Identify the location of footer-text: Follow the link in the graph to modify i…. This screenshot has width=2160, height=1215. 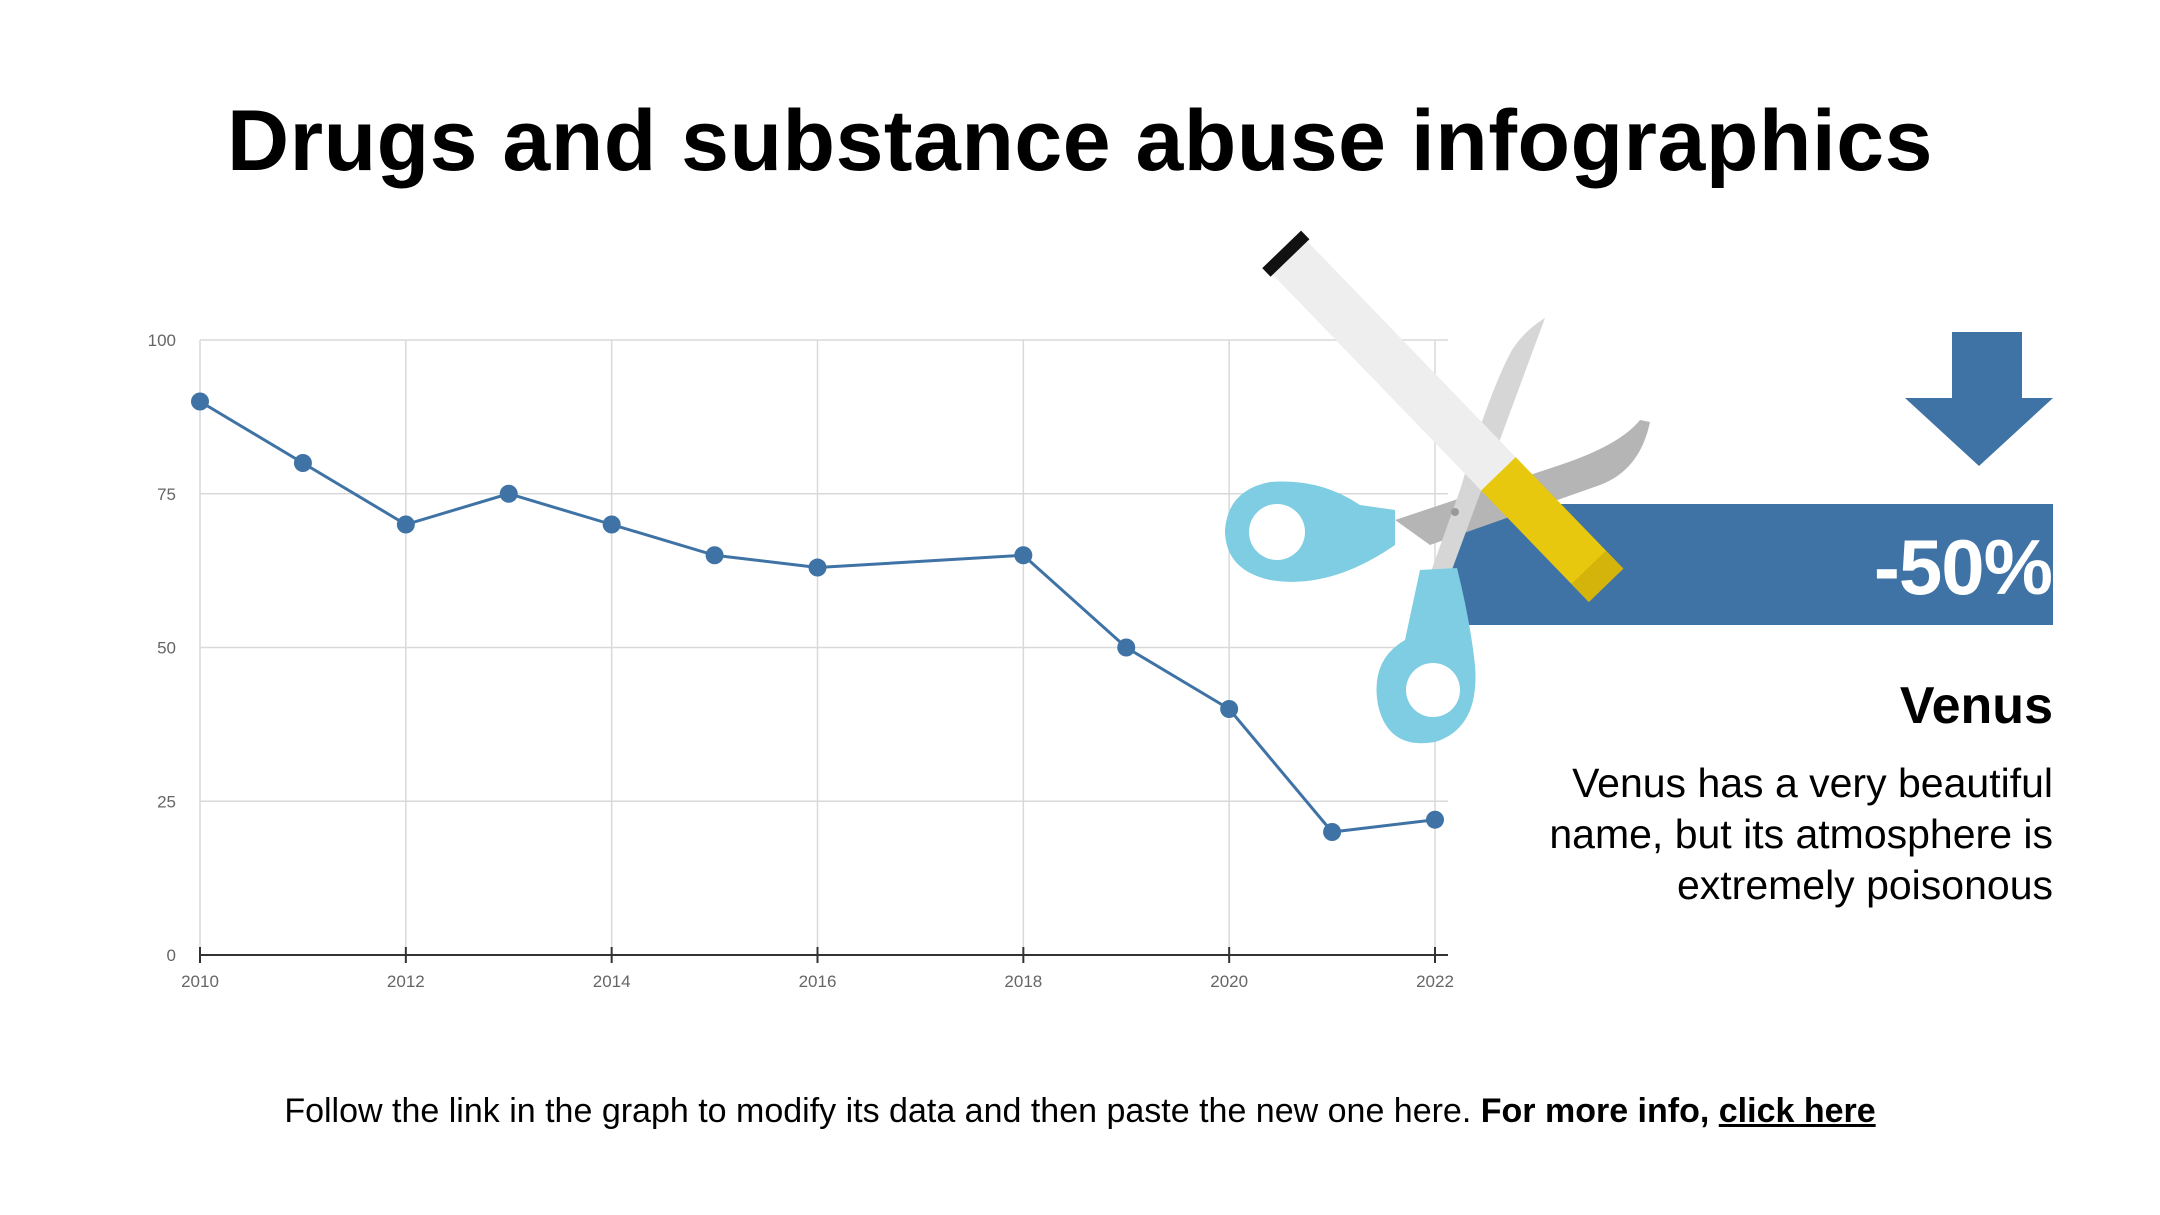
(878, 1111).